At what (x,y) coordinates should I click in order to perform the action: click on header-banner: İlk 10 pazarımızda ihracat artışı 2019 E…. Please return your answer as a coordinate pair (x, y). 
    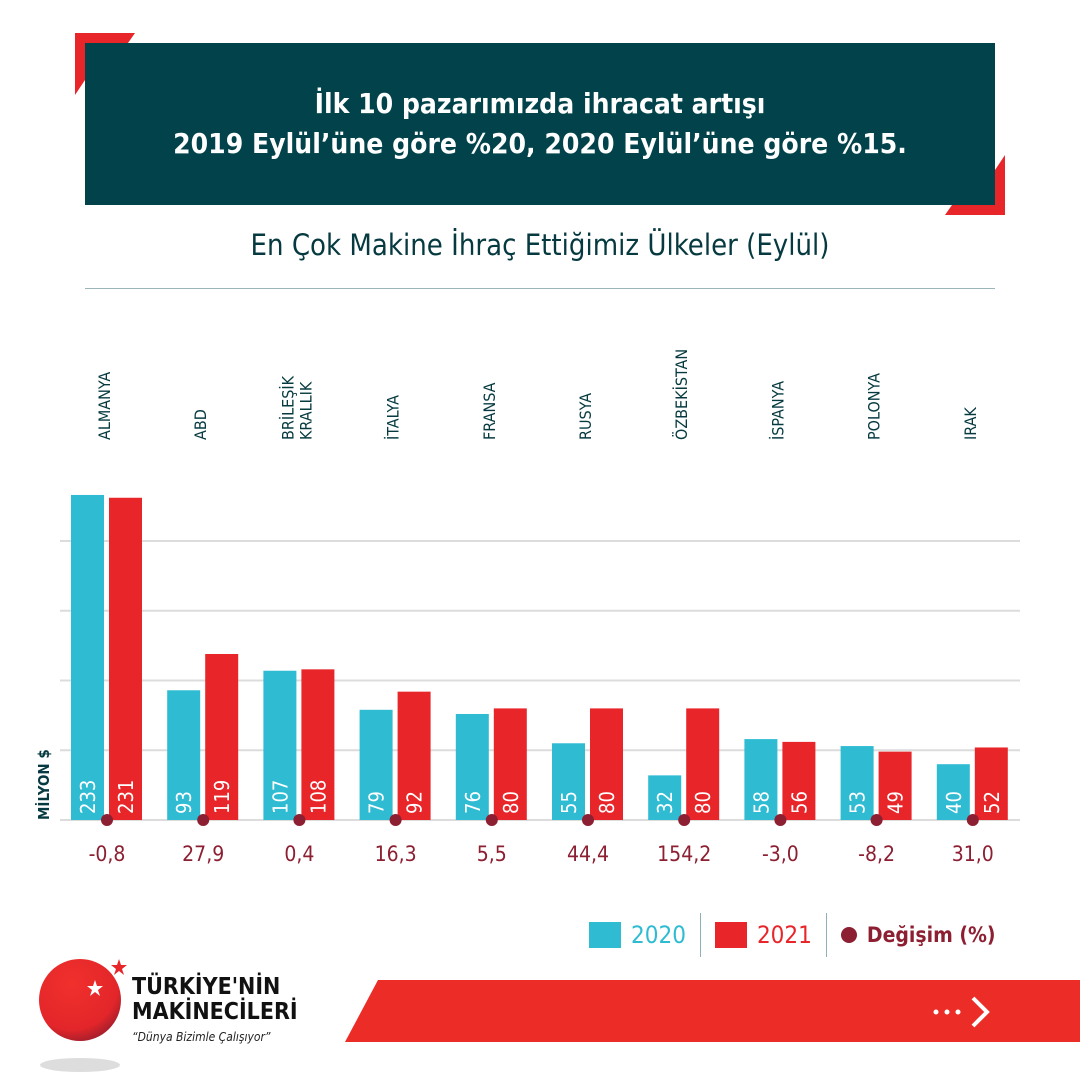
    Looking at the image, I should click on (540, 124).